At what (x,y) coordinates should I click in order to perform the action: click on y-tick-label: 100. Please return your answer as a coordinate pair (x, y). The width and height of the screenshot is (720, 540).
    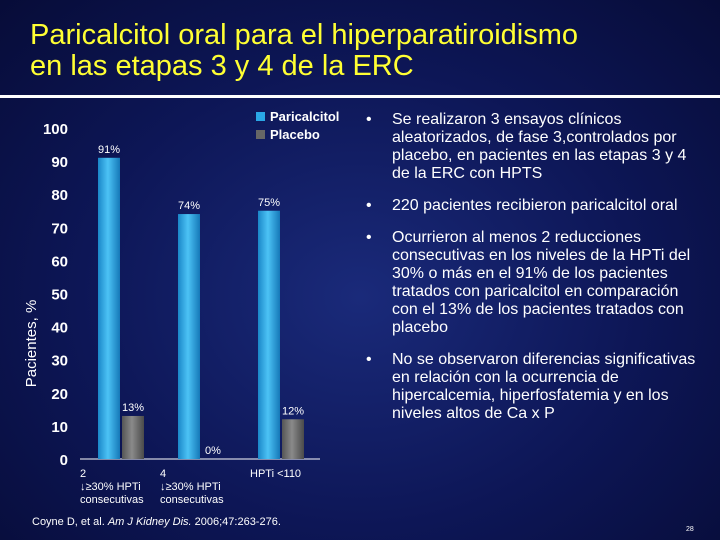
    Looking at the image, I should click on (55, 129).